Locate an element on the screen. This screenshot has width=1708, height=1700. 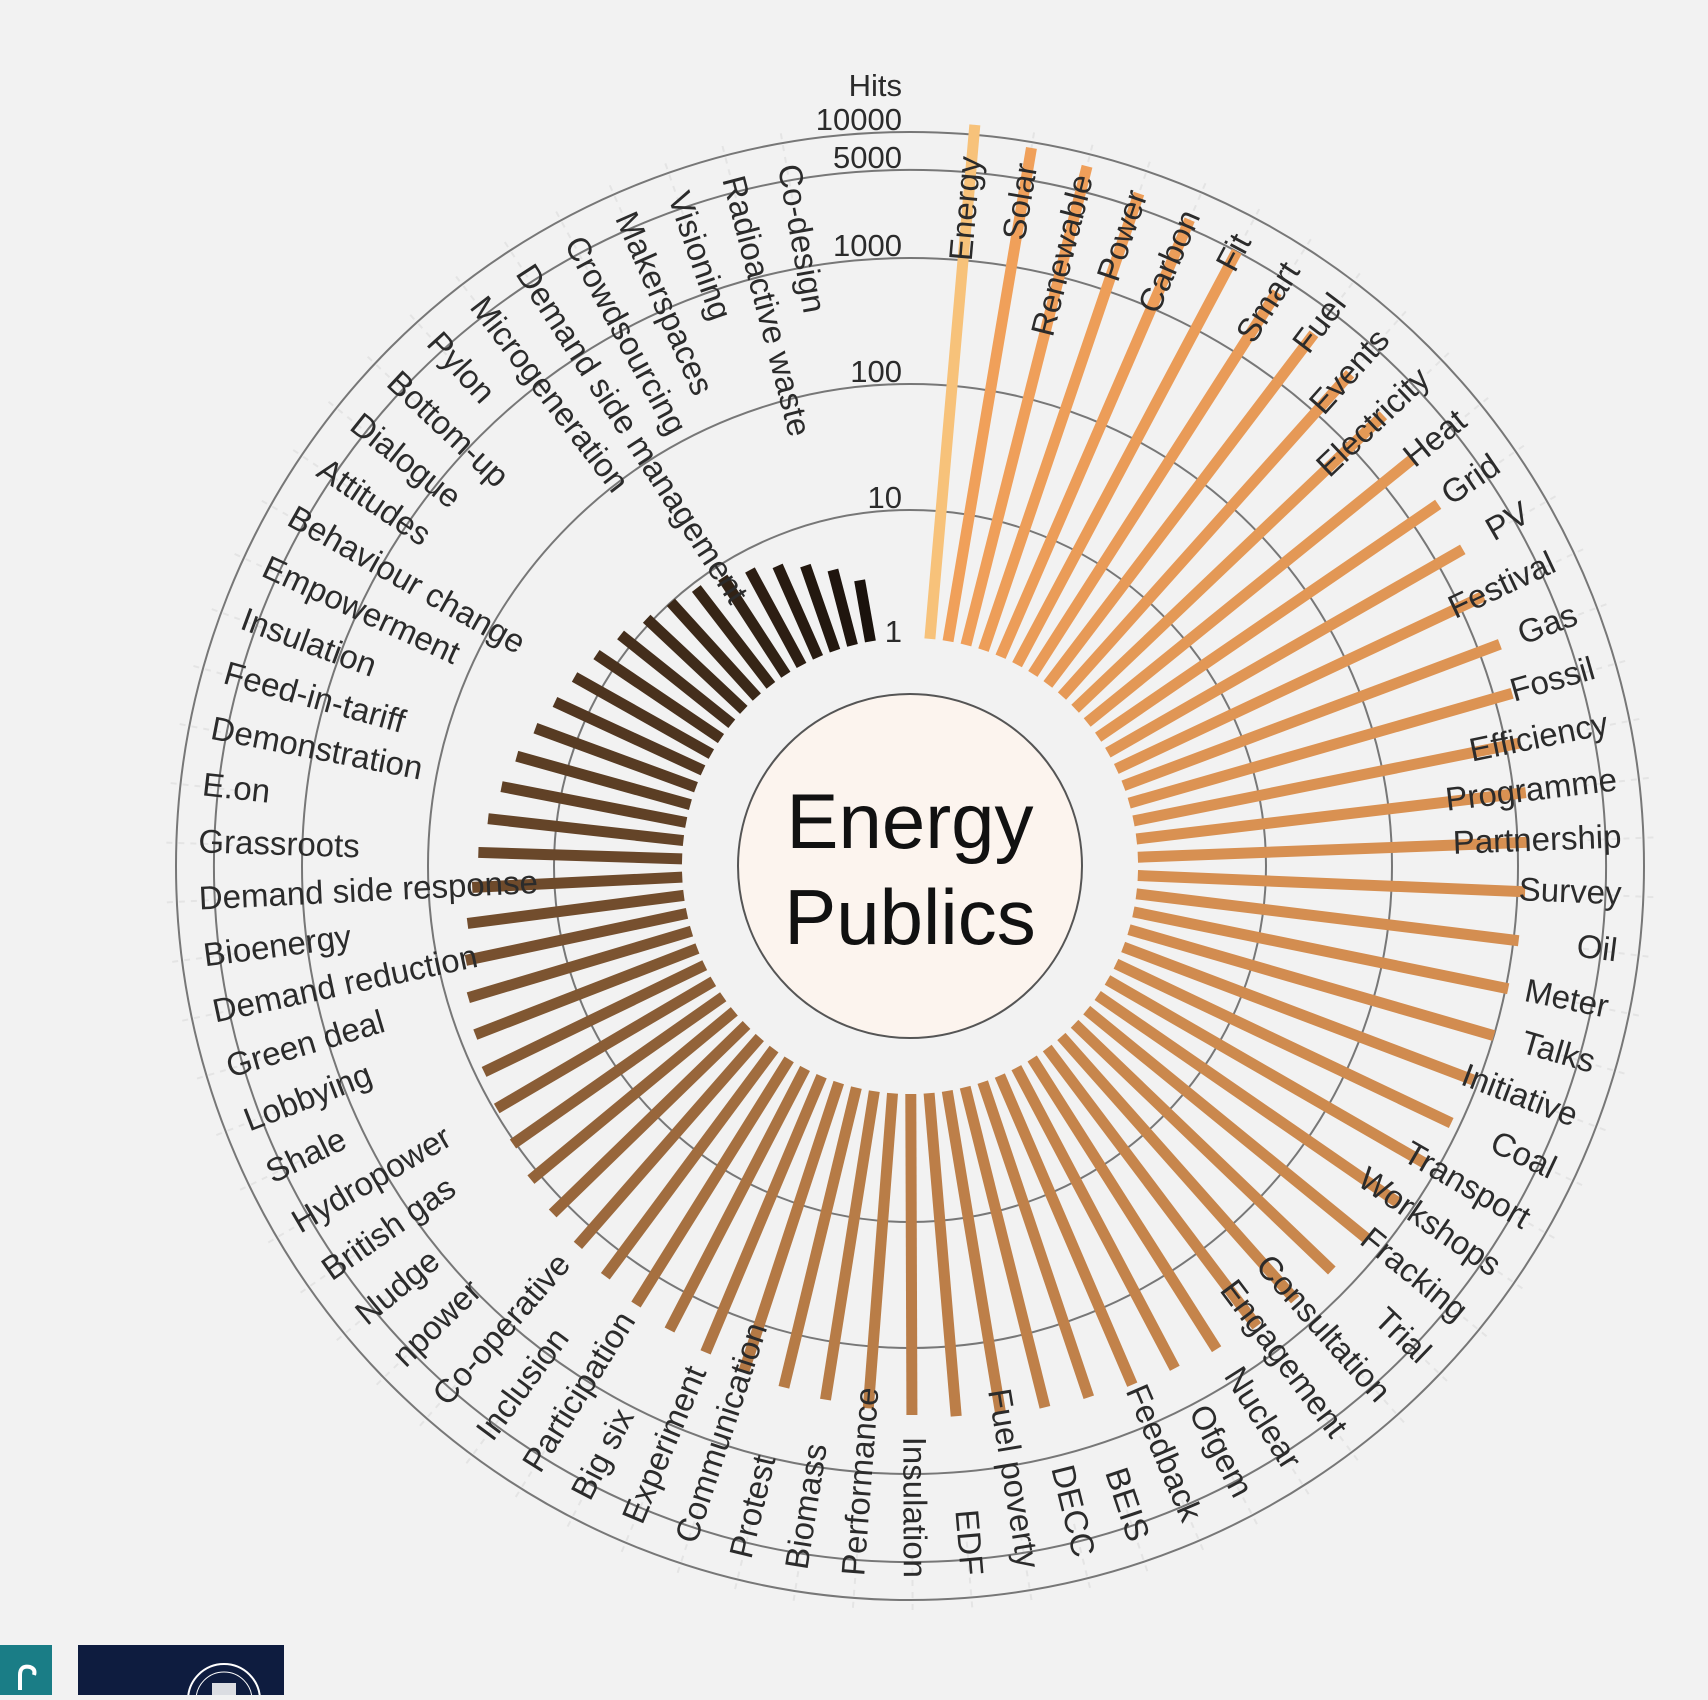
category-label: Solar is located at coordinates (1019, 201).